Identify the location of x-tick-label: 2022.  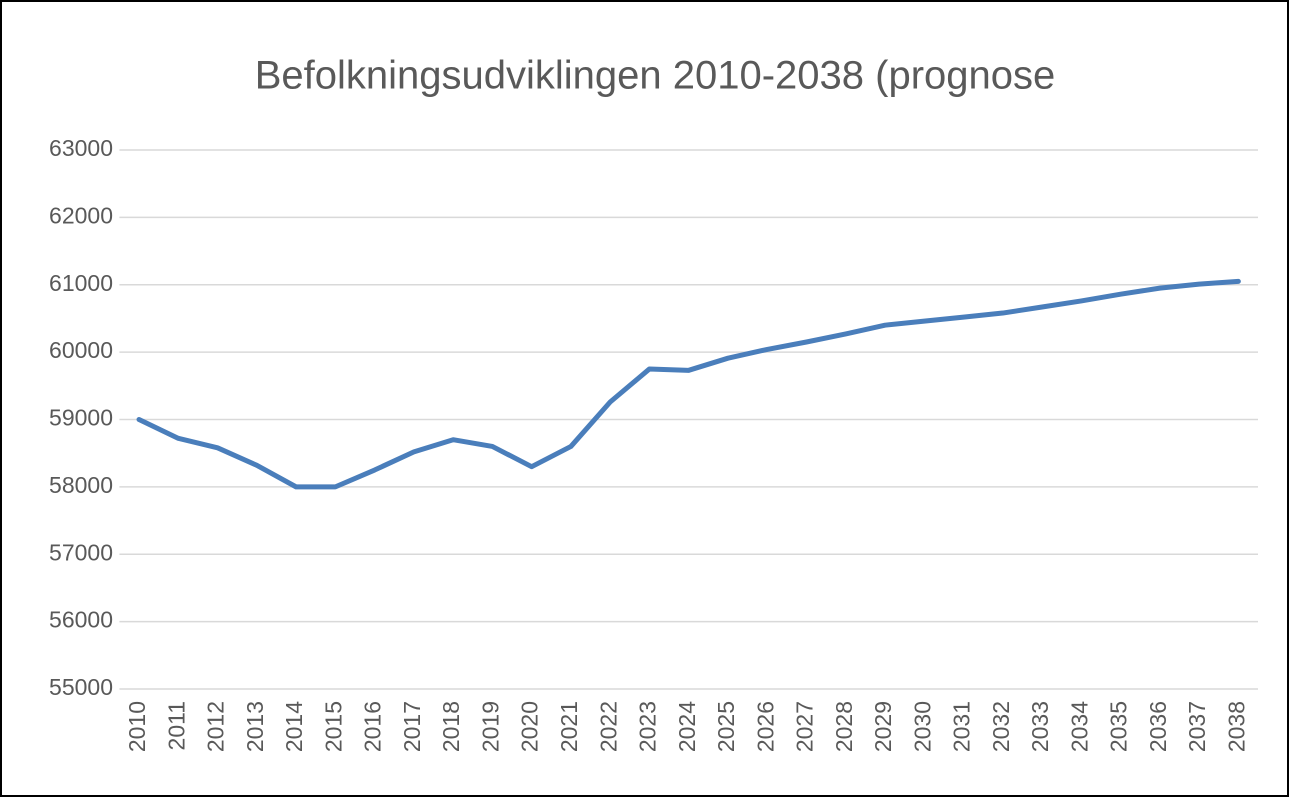
(608, 726).